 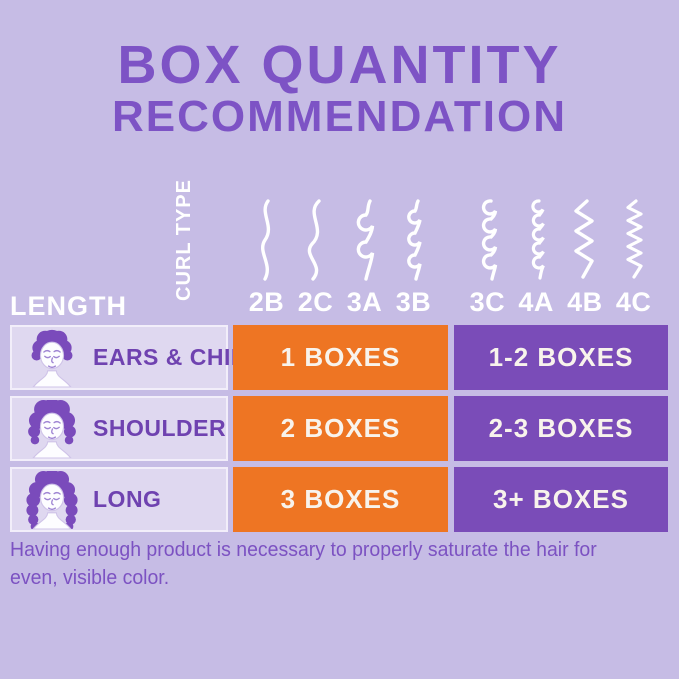 What do you see at coordinates (365, 240) in the screenshot?
I see `curl-loose-loop-icon` at bounding box center [365, 240].